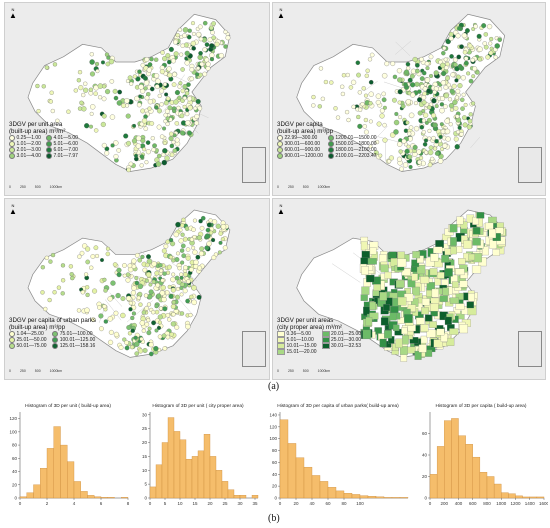 The width and height of the screenshot is (550, 528). I want to click on legend-label: 25.01—30.00, so click(346, 340).